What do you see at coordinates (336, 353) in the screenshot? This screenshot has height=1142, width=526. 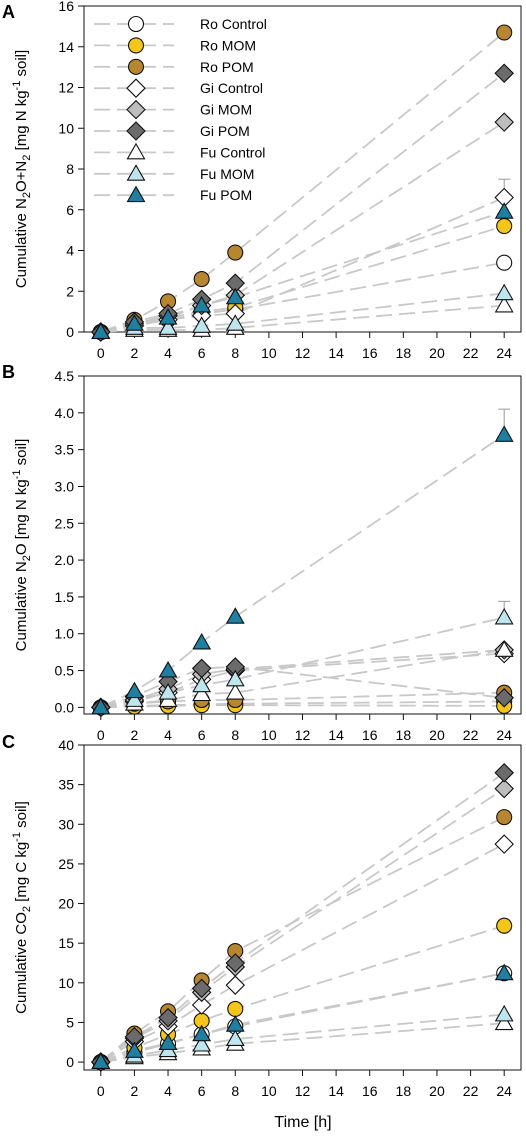 I see `x-tick-label: 14` at bounding box center [336, 353].